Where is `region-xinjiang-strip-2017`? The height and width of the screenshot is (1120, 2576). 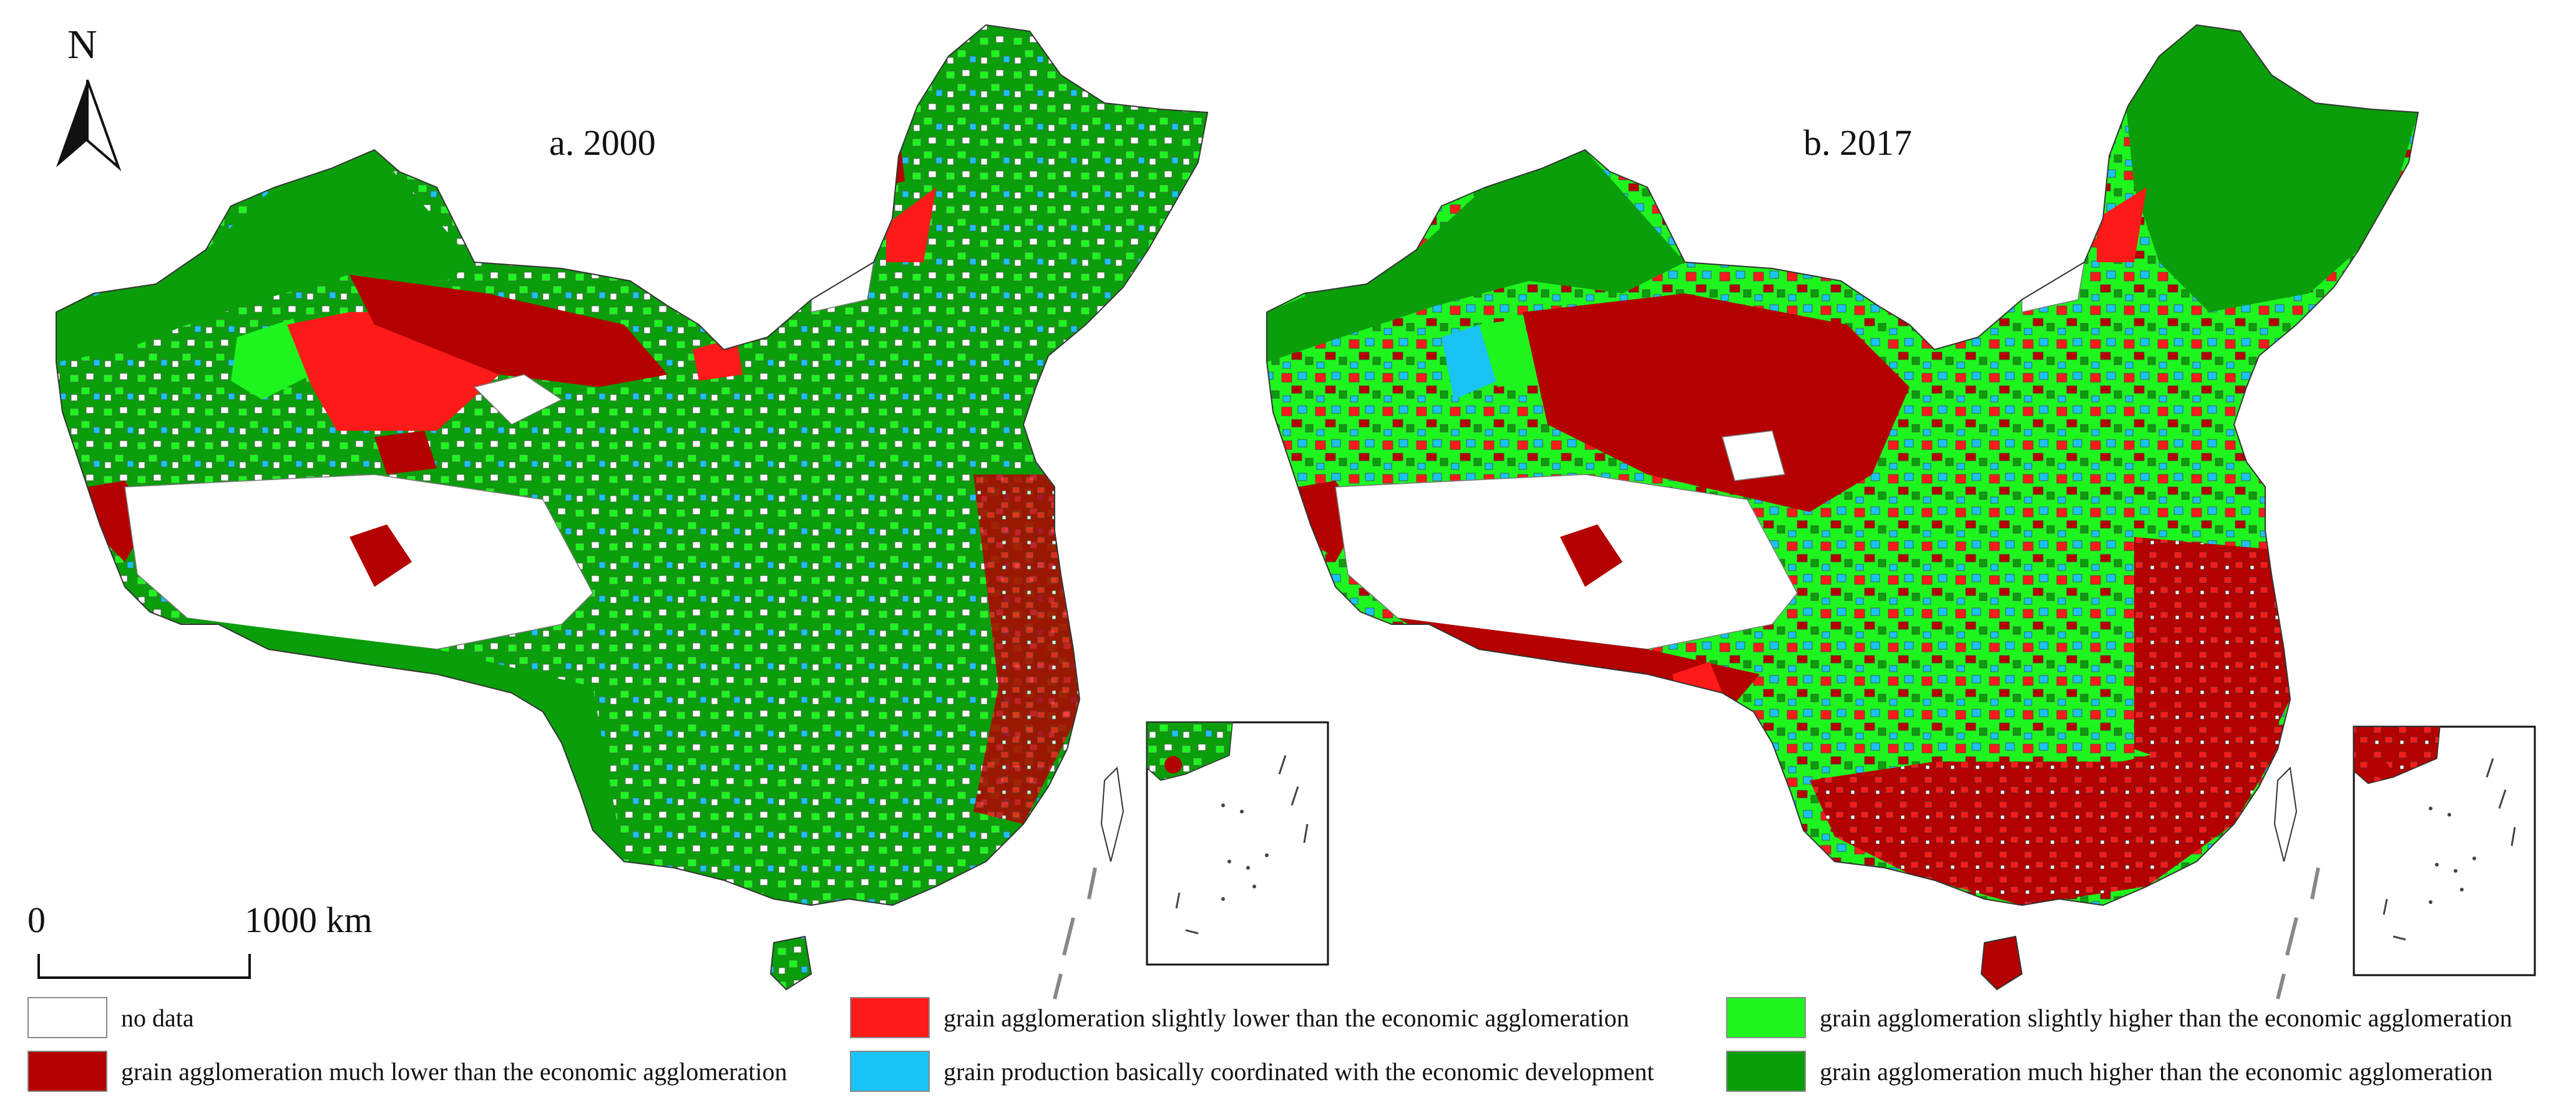
region-xinjiang-strip-2017 is located at coordinates (1470, 362).